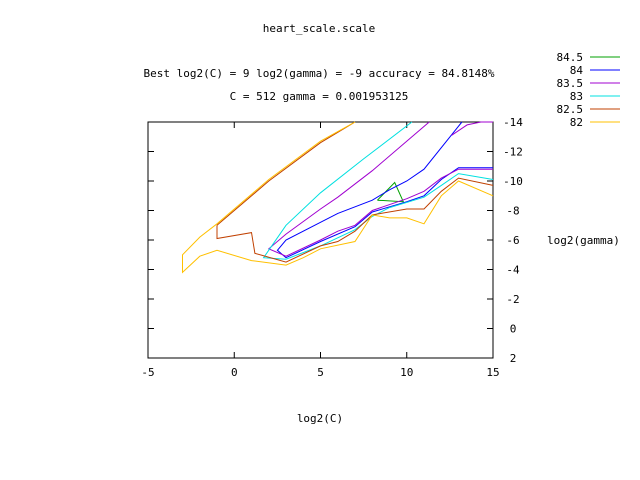 This screenshot has height=480, width=640. I want to click on legend-label: 84.5, so click(570, 57).